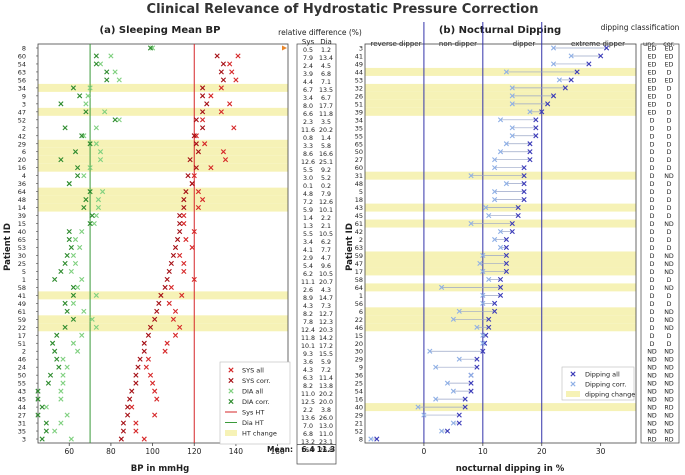 This screenshot has width=685, height=475. I want to click on rel-diff-dia: 20.2, so click(326, 394).